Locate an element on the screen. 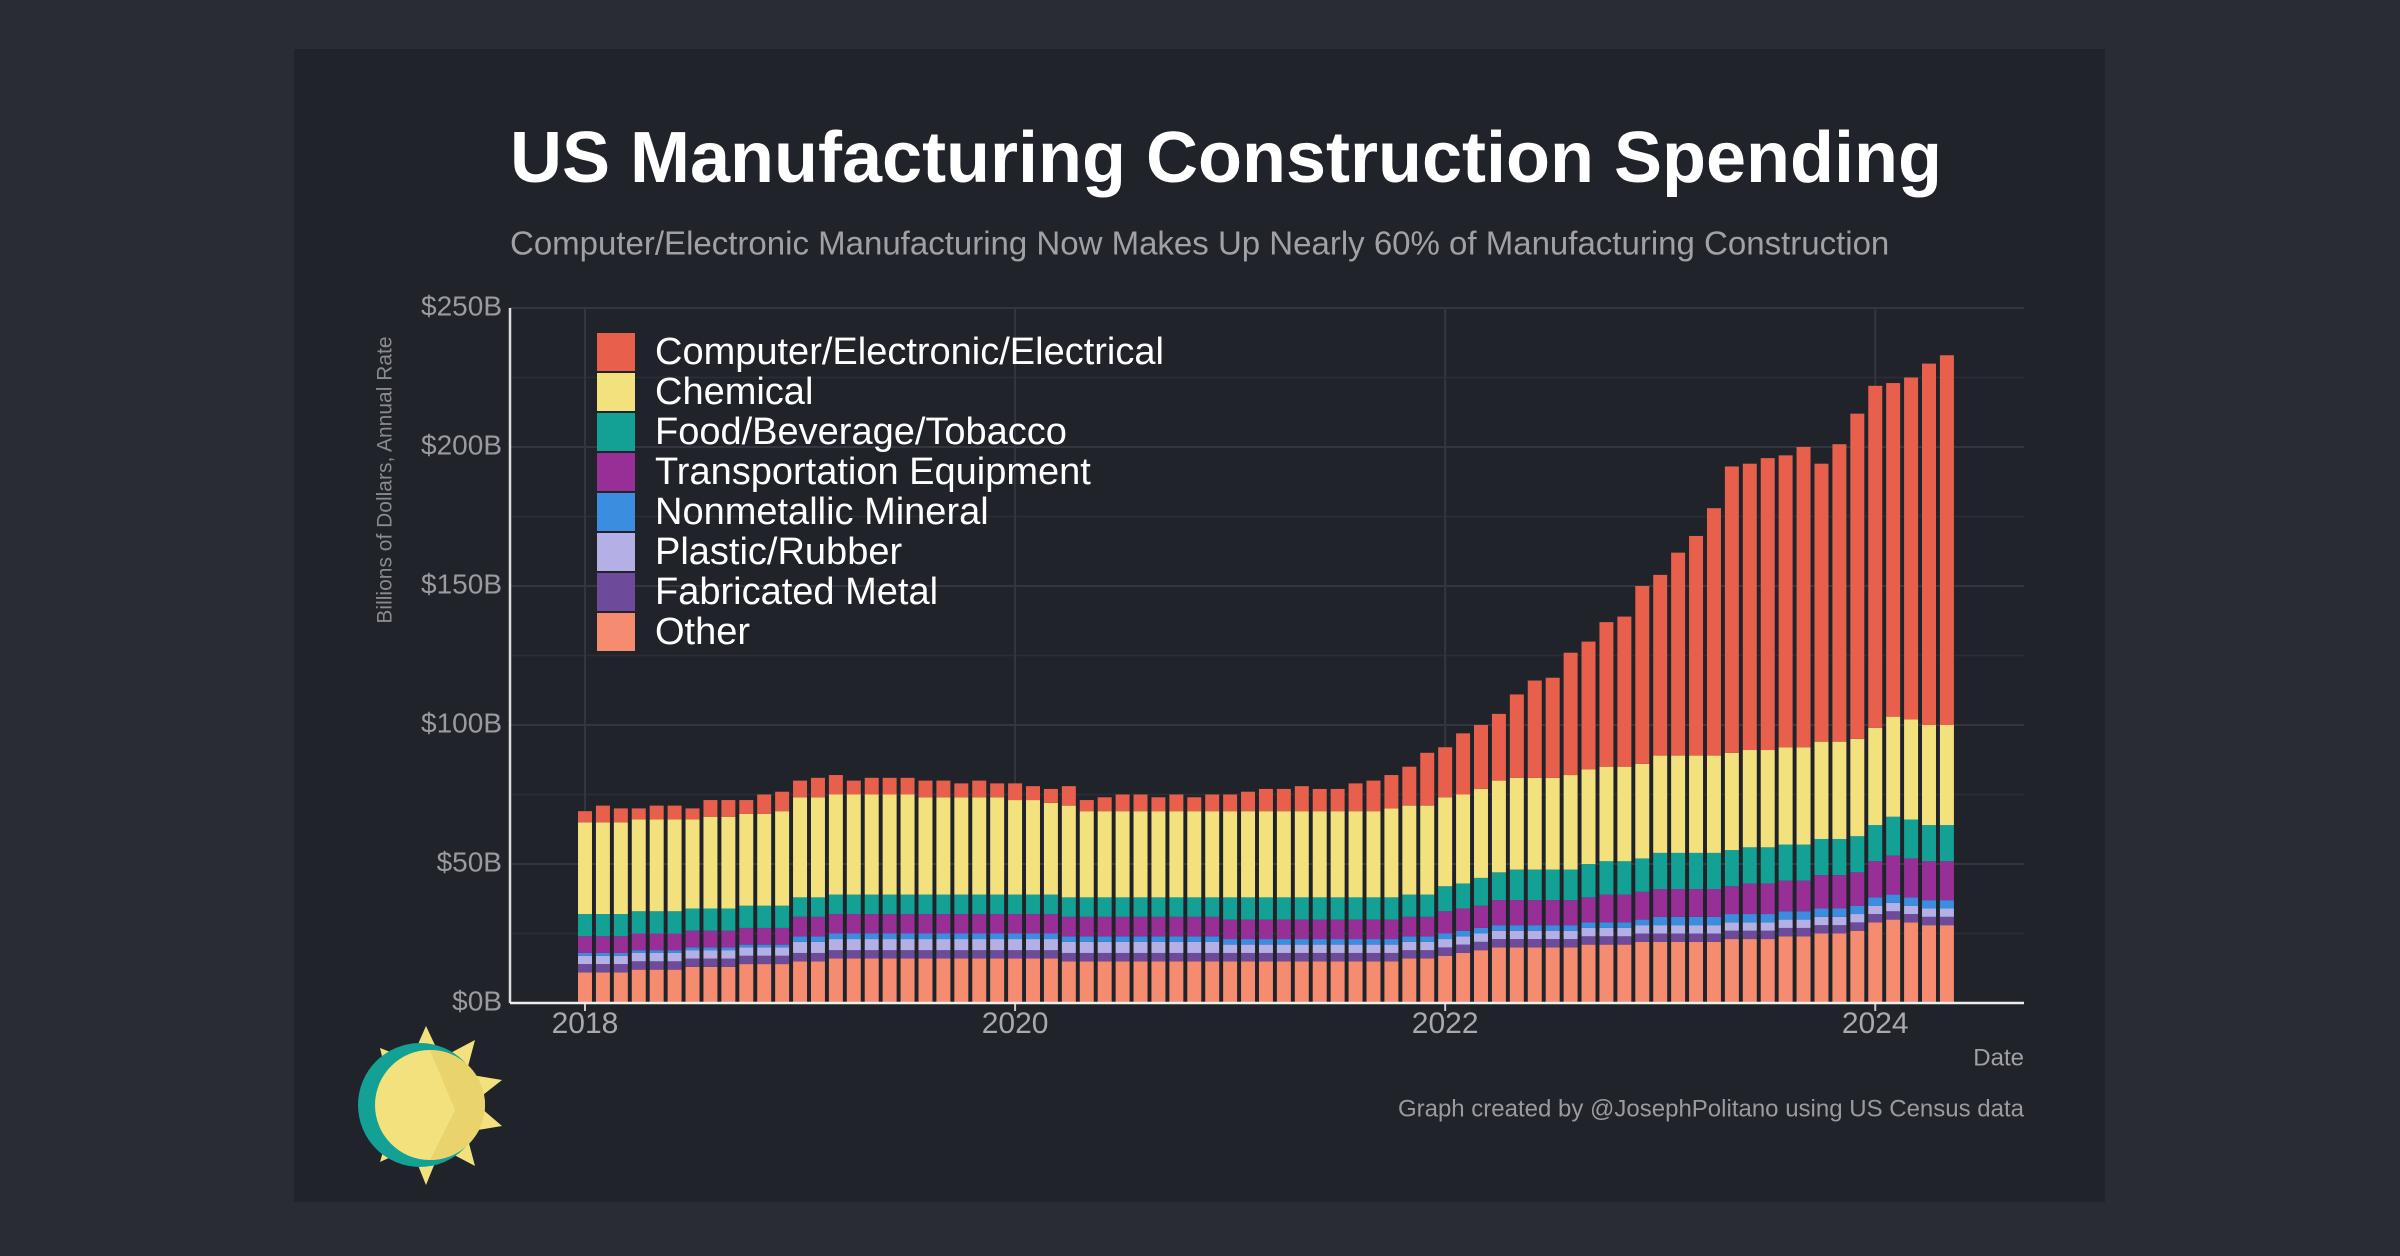  y-tick-label: $200B is located at coordinates (461, 444).